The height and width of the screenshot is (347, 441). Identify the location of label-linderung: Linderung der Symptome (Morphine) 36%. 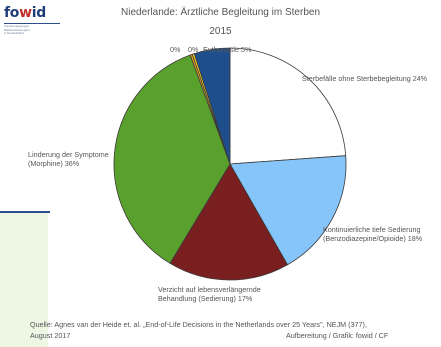
(68, 159).